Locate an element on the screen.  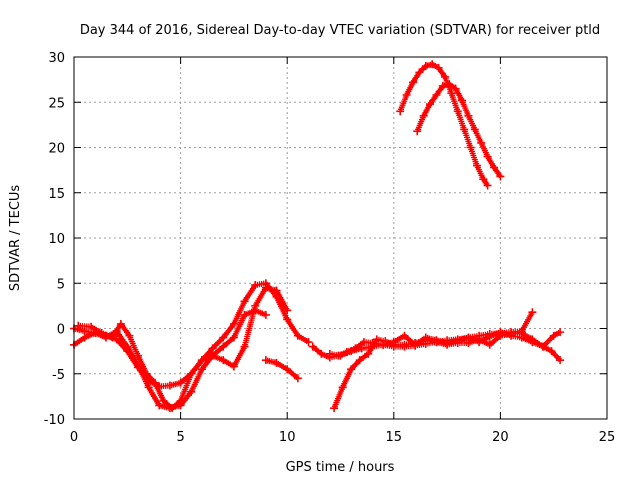
x-tick-label: 0 is located at coordinates (74, 437).